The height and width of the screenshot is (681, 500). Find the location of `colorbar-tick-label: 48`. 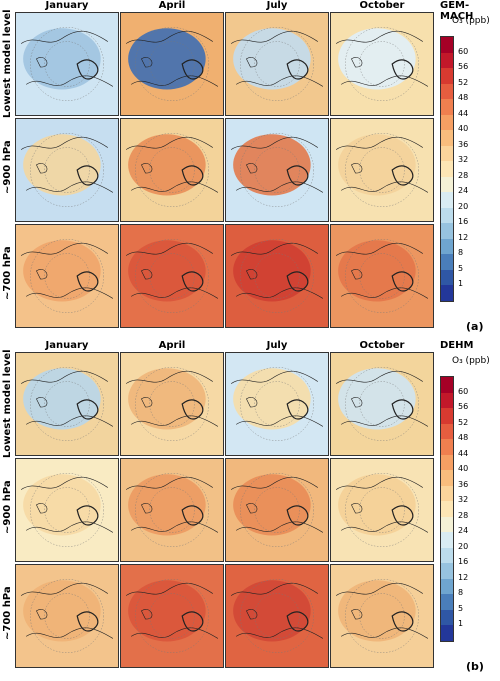

colorbar-tick-label: 48 is located at coordinates (463, 98).